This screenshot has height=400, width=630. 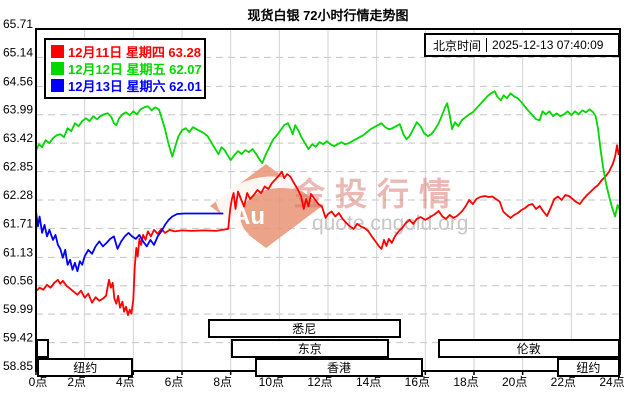 I want to click on y-axis-label: 58.85, so click(x=18, y=366).